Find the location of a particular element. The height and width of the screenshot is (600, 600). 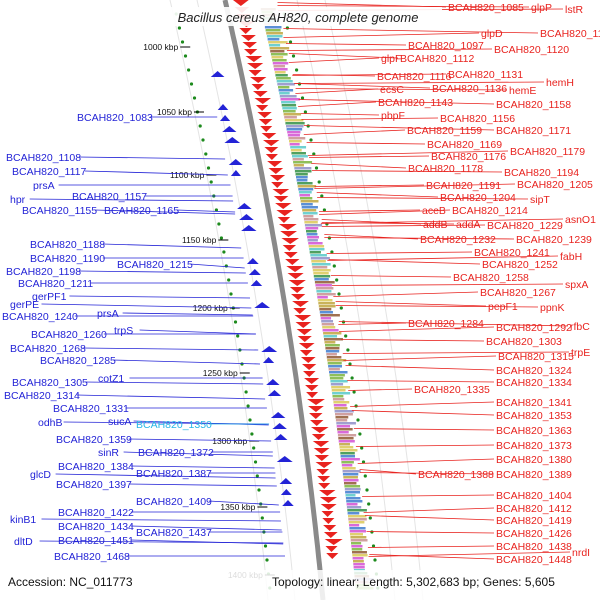

gene-label-right: BCAH820_1315 is located at coordinates (536, 357).